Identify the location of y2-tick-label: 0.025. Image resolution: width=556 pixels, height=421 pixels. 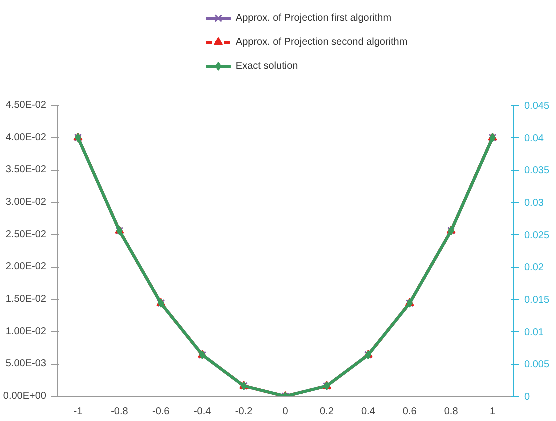
(537, 236).